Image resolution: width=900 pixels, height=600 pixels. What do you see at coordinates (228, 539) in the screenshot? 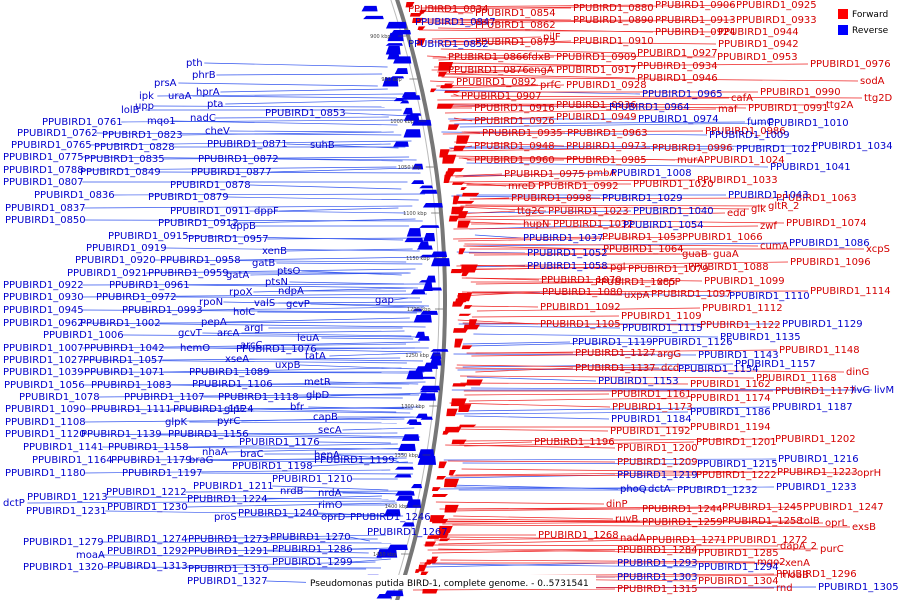
I see `gene-label: PPUBIRD1_1273` at bounding box center [228, 539].